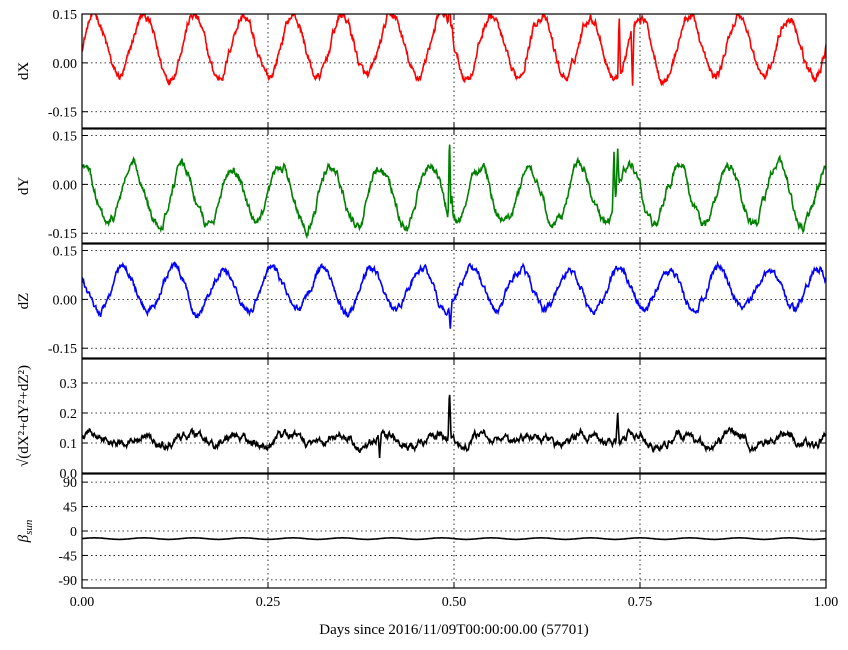 The height and width of the screenshot is (650, 848). What do you see at coordinates (73, 532) in the screenshot?
I see `y-tick-label: 0` at bounding box center [73, 532].